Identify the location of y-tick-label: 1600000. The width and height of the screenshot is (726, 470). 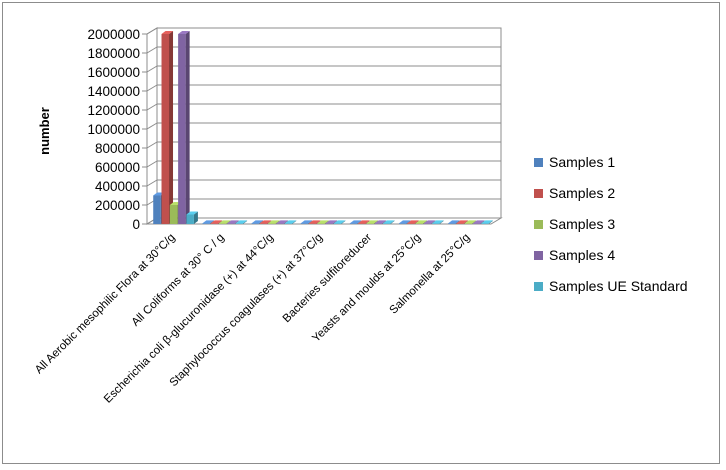
(113, 72).